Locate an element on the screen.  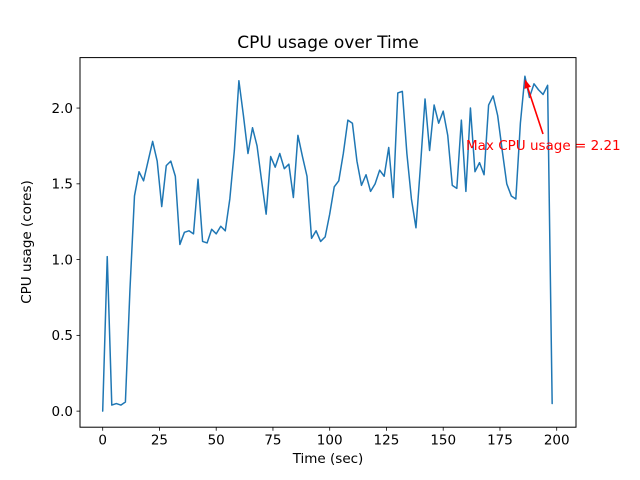
x-tick-label: 100 is located at coordinates (330, 441).